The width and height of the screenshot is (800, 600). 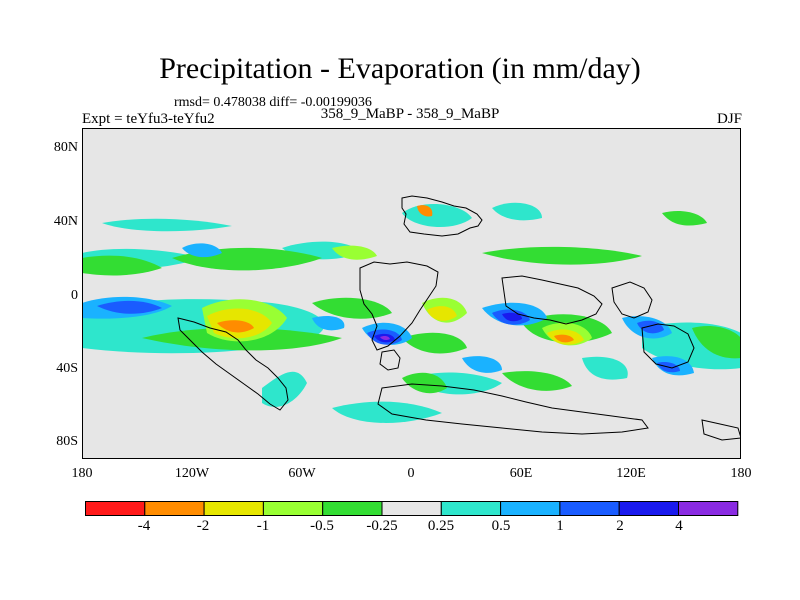 I want to click on colorbar-level-label: -4, so click(x=144, y=526).